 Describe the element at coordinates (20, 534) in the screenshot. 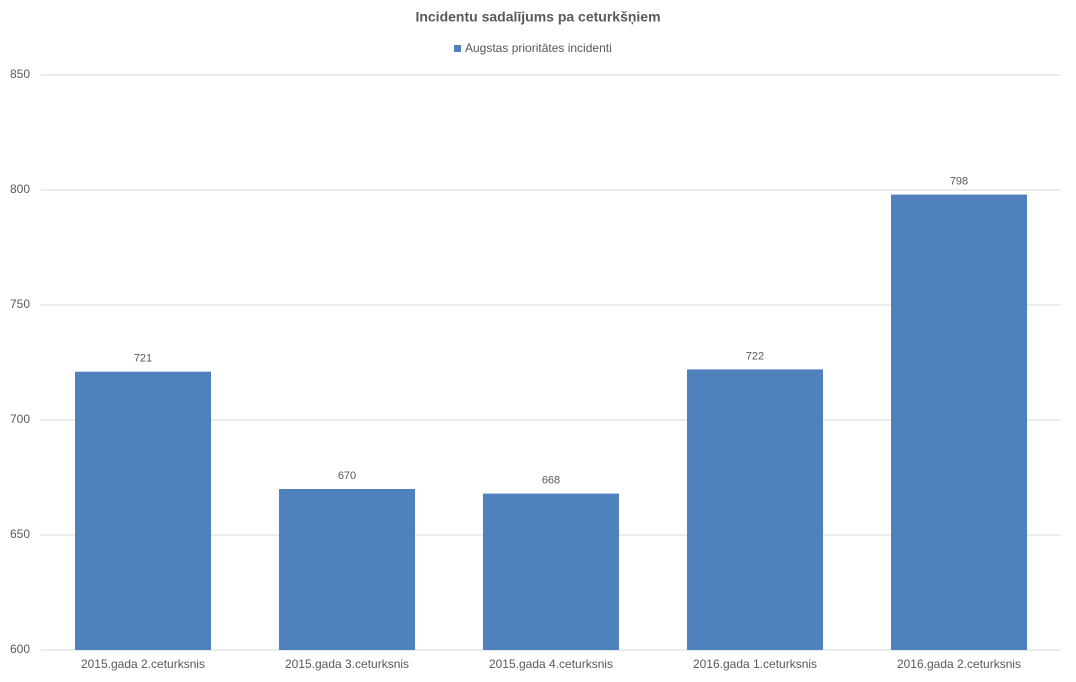

I see `y-tick-label: 650` at that location.